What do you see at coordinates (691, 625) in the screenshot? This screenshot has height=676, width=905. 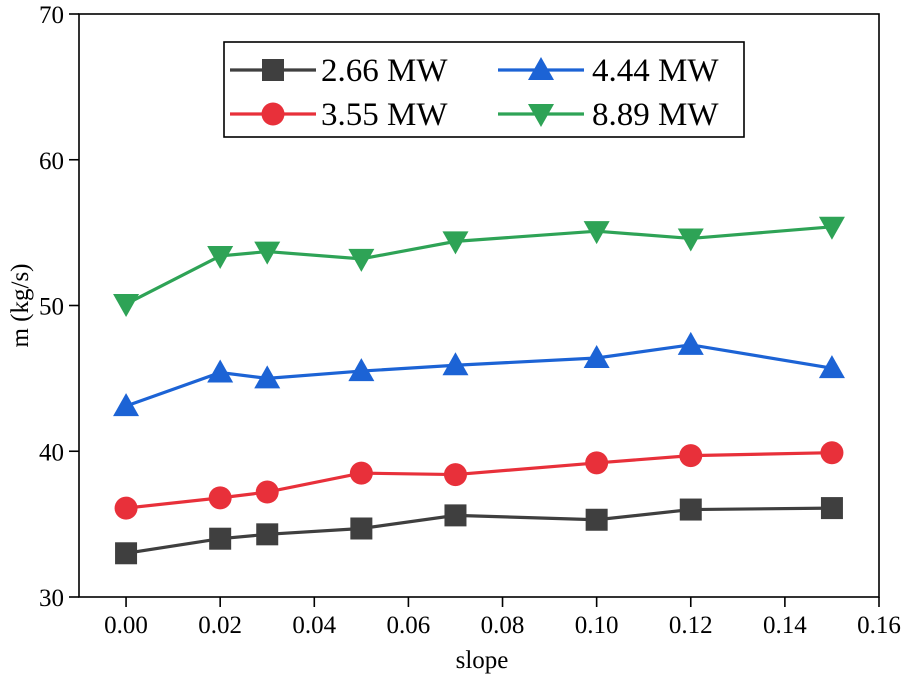 I see `x-tick-label: 0.12` at bounding box center [691, 625].